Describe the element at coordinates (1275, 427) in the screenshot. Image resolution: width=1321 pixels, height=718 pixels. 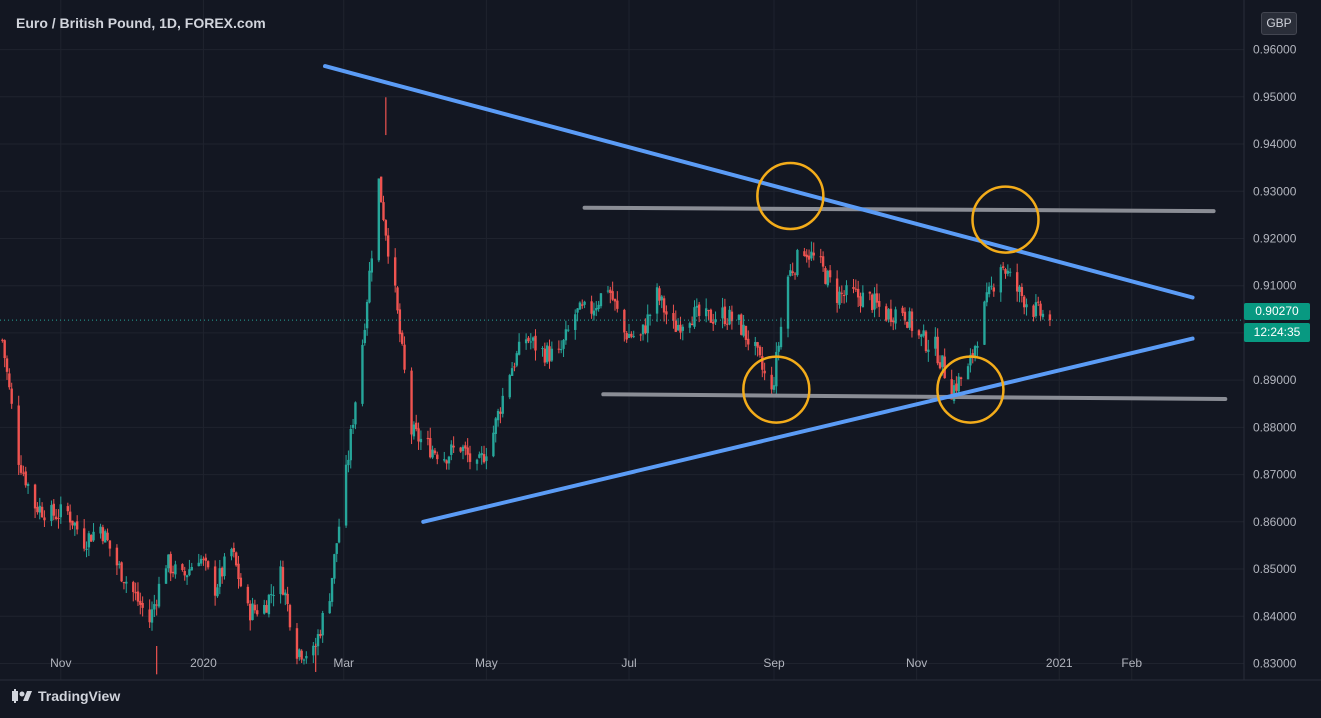
I see `price-tick-label: 0.88000` at that location.